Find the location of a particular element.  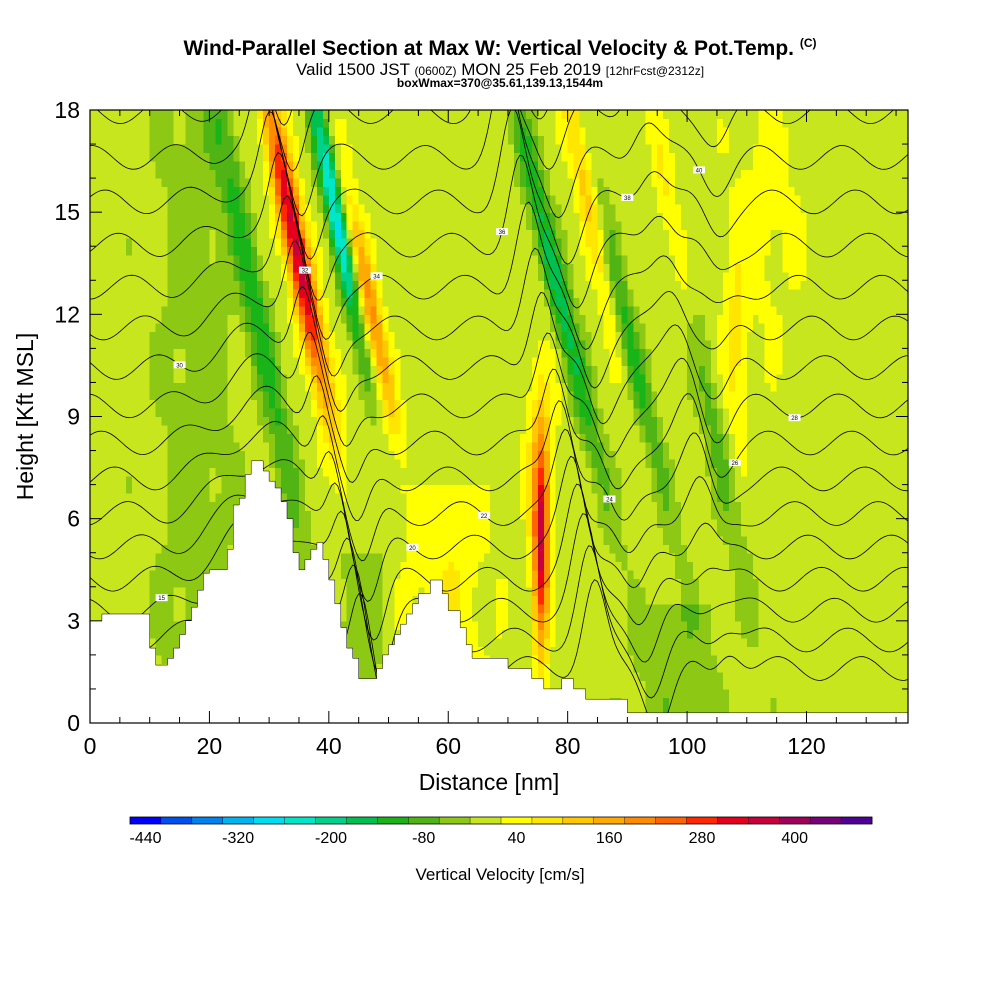

isentrope-label: 32 is located at coordinates (305, 272).